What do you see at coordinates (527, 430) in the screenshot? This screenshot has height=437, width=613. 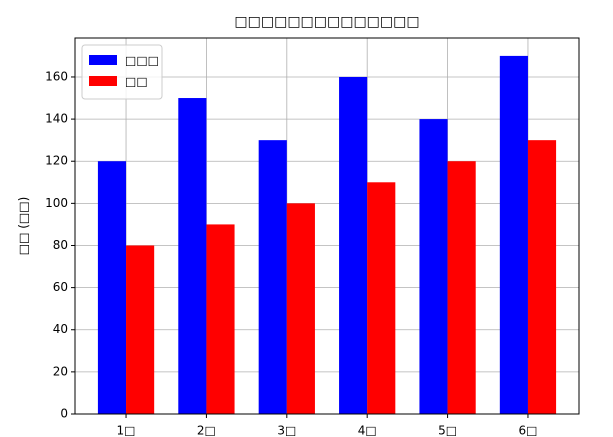 I see `x-tick-label: 6□` at bounding box center [527, 430].